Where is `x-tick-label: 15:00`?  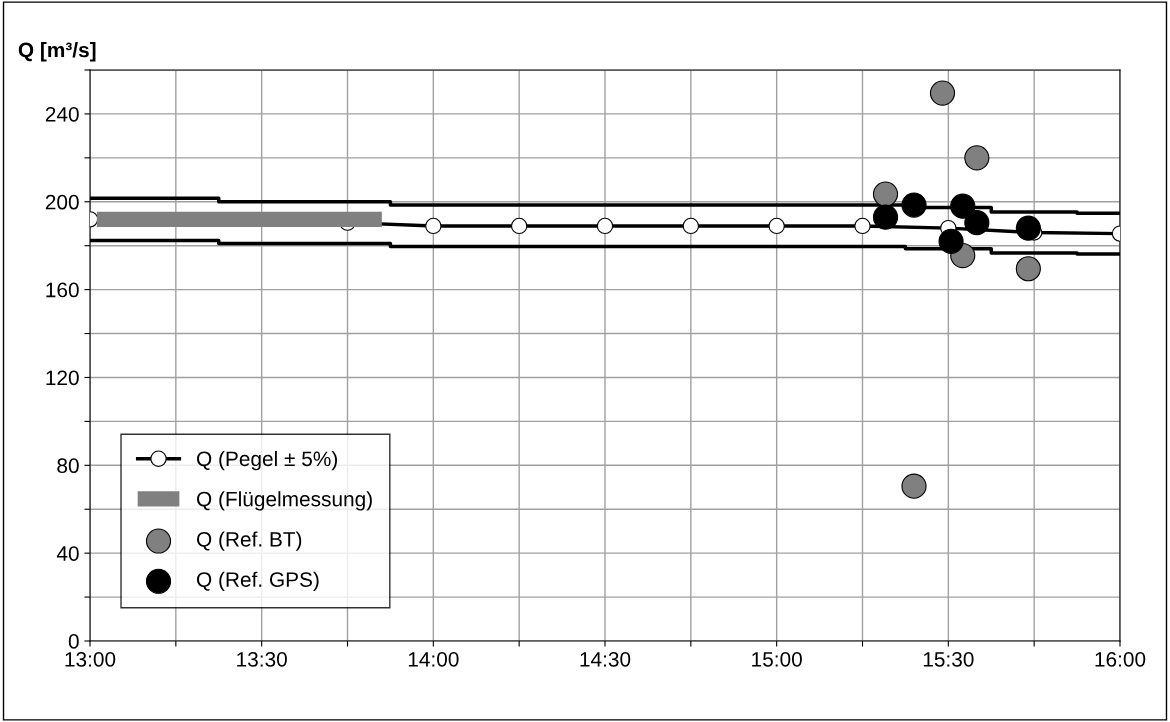 x-tick-label: 15:00 is located at coordinates (777, 659).